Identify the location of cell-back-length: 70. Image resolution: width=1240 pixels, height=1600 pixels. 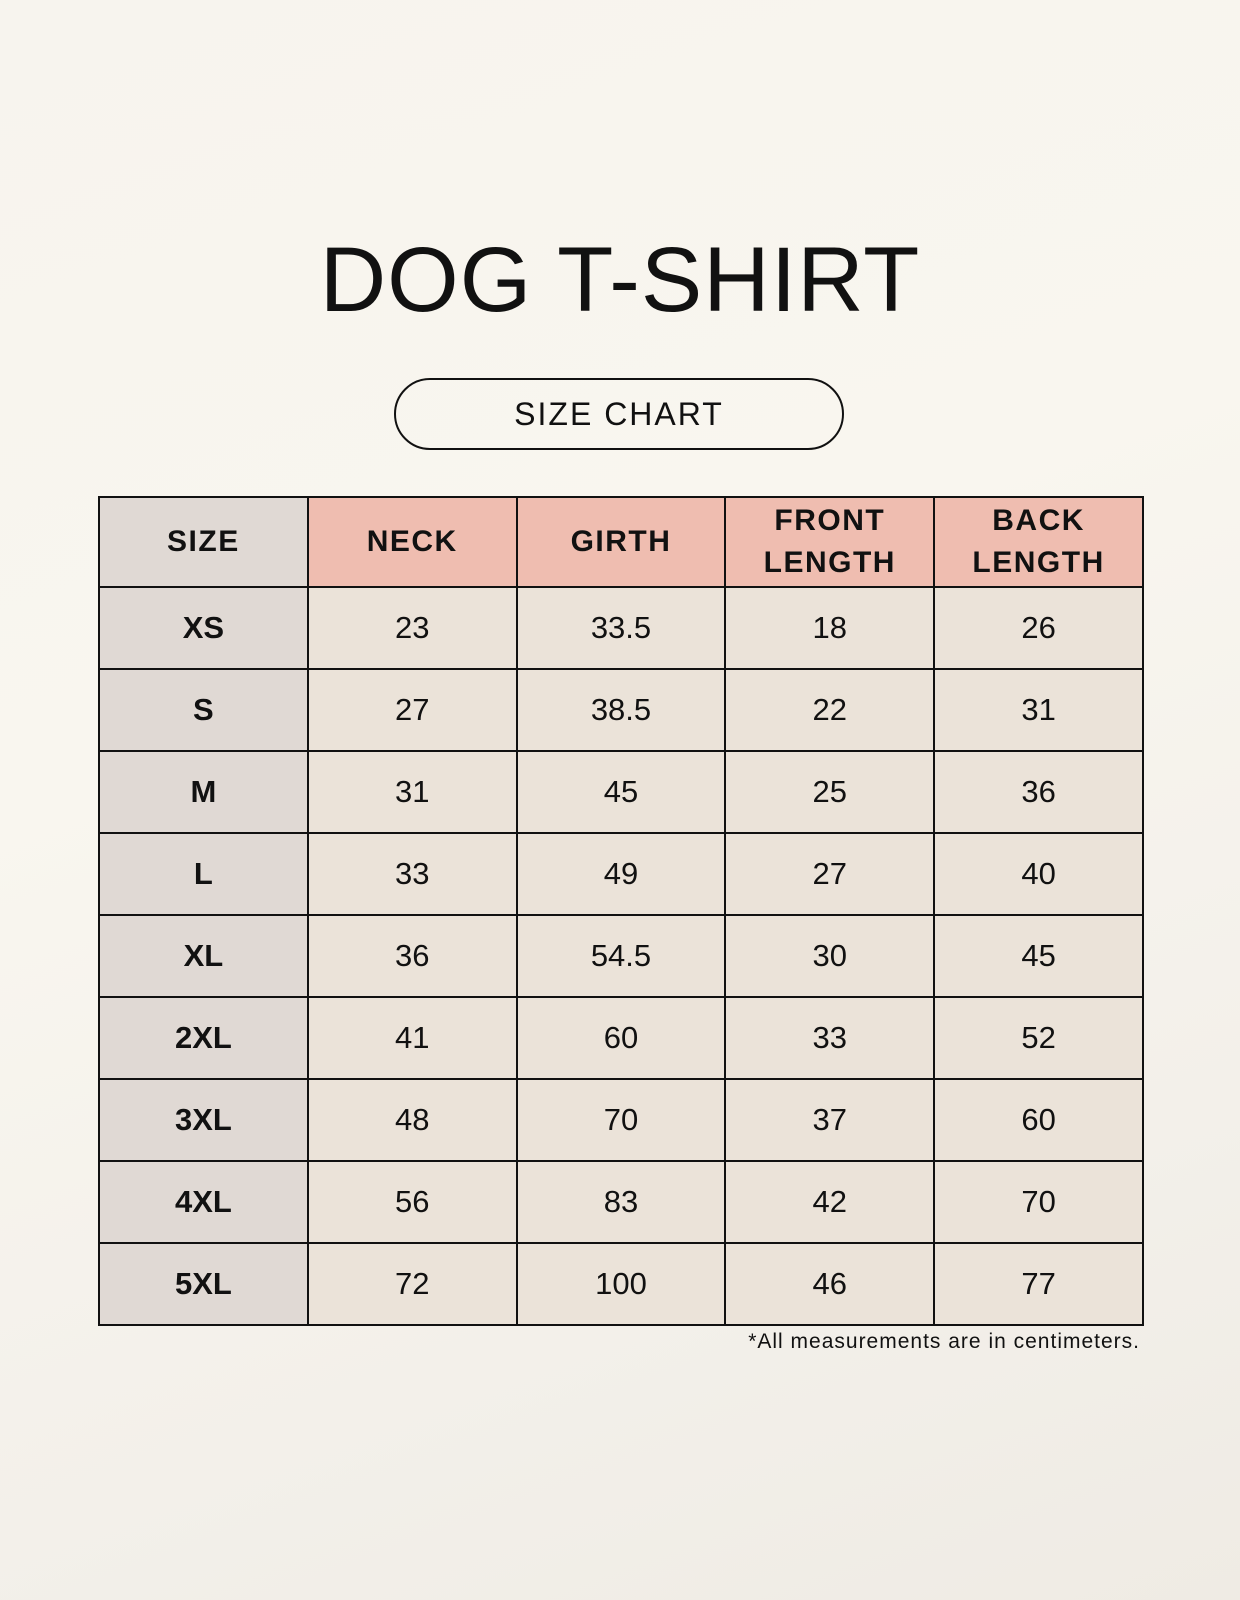
(1038, 1202).